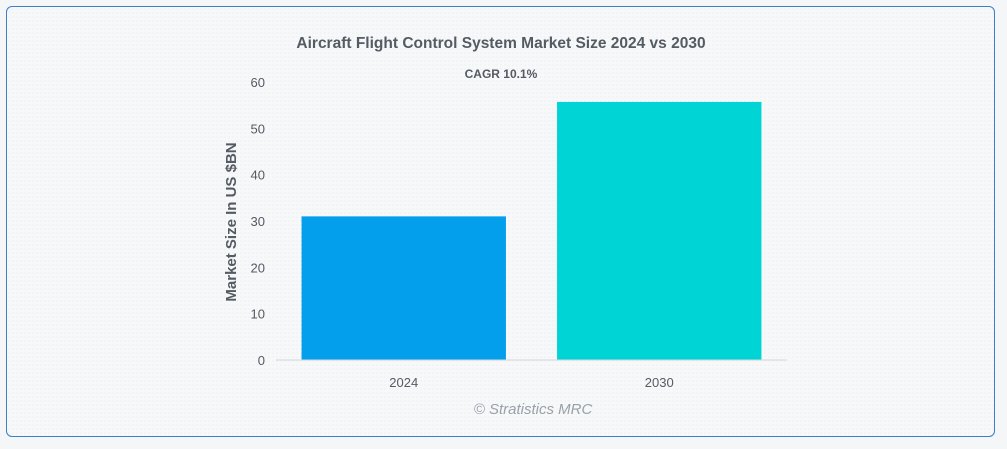 This screenshot has height=449, width=1007. What do you see at coordinates (501, 74) in the screenshot?
I see `chart-subtitle: CAGR 10.1%` at bounding box center [501, 74].